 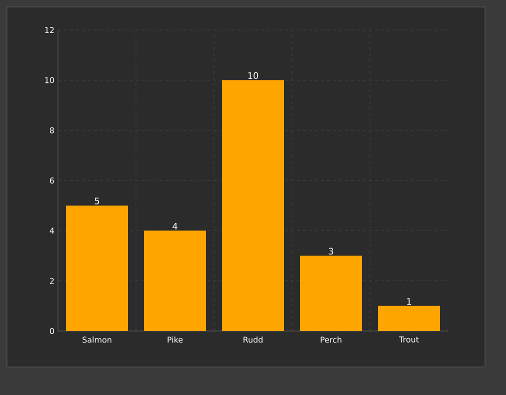 I want to click on data-label: 4, so click(x=175, y=226).